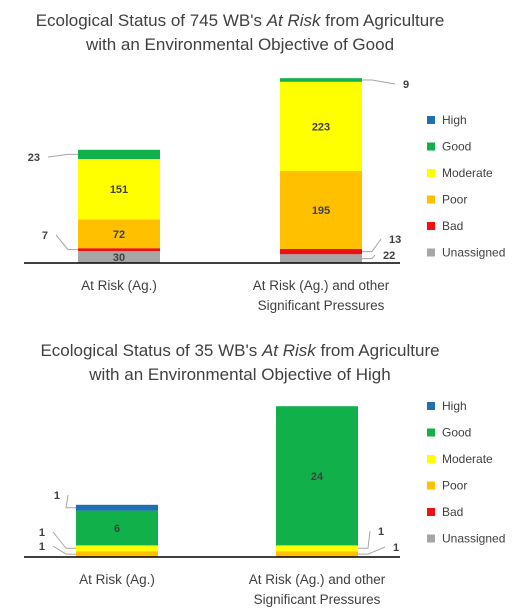 The image size is (516, 616). I want to click on data-label-poor: 72, so click(119, 235).